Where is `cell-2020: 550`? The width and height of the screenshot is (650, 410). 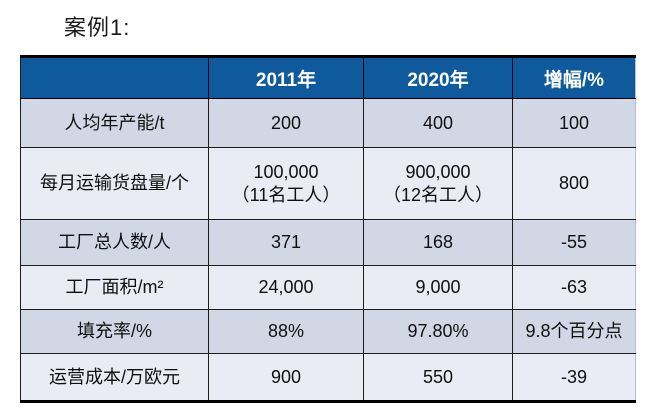 cell-2020: 550 is located at coordinates (438, 377).